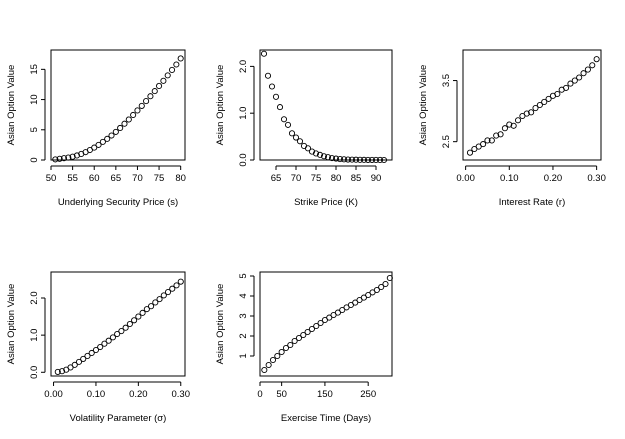  I want to click on y-tick-label: 2.0, so click(243, 66).